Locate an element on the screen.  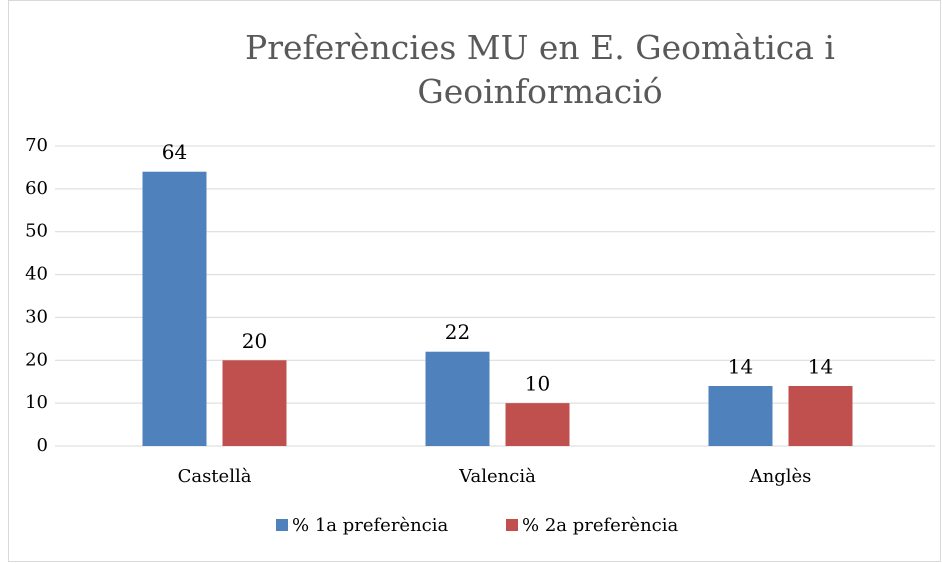
y-tick-label: 50 is located at coordinates (36, 231).